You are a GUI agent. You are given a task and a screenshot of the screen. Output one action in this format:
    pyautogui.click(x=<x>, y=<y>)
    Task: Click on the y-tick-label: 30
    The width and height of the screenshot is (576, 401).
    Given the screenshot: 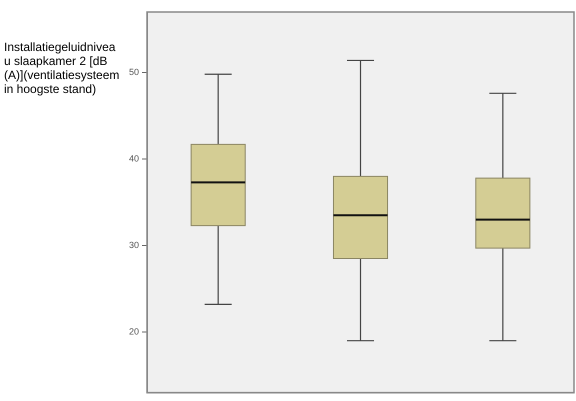 What is the action you would take?
    pyautogui.click(x=134, y=245)
    